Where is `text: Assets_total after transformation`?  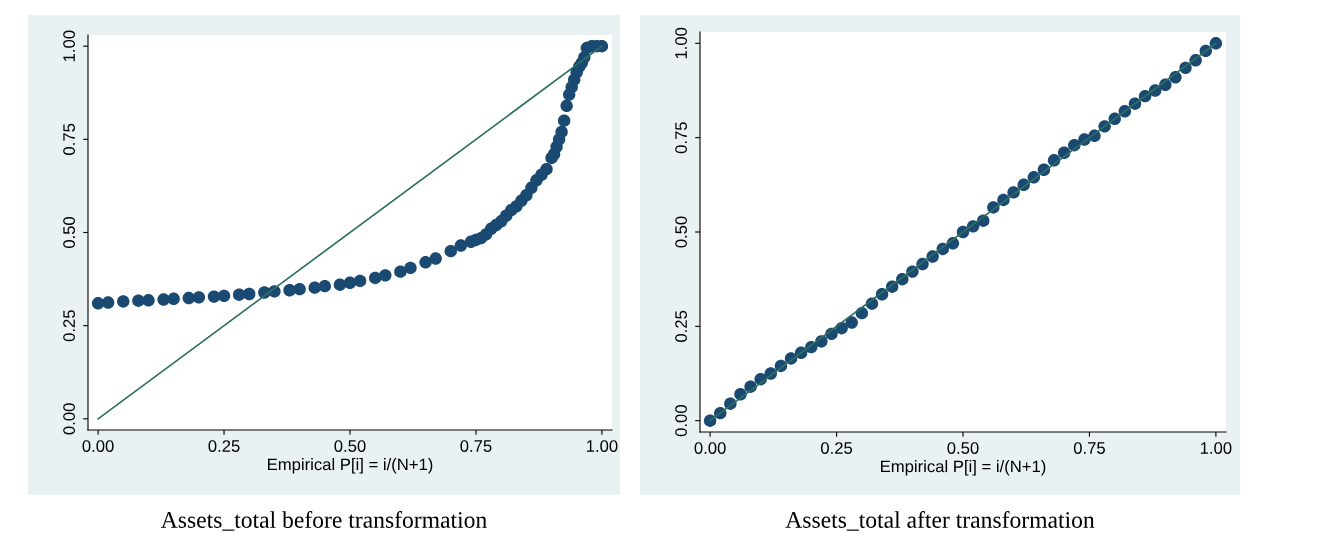 text: Assets_total after transformation is located at coordinates (940, 521).